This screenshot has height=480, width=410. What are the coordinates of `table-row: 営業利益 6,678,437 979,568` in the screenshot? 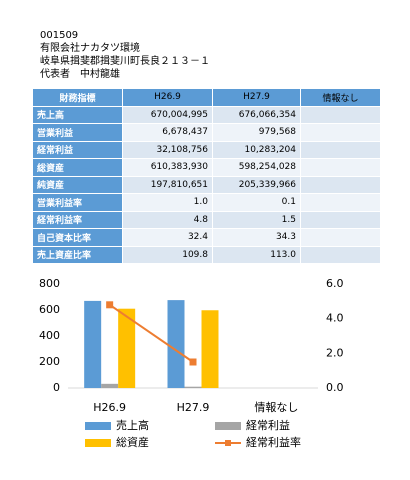 It's located at (206, 132).